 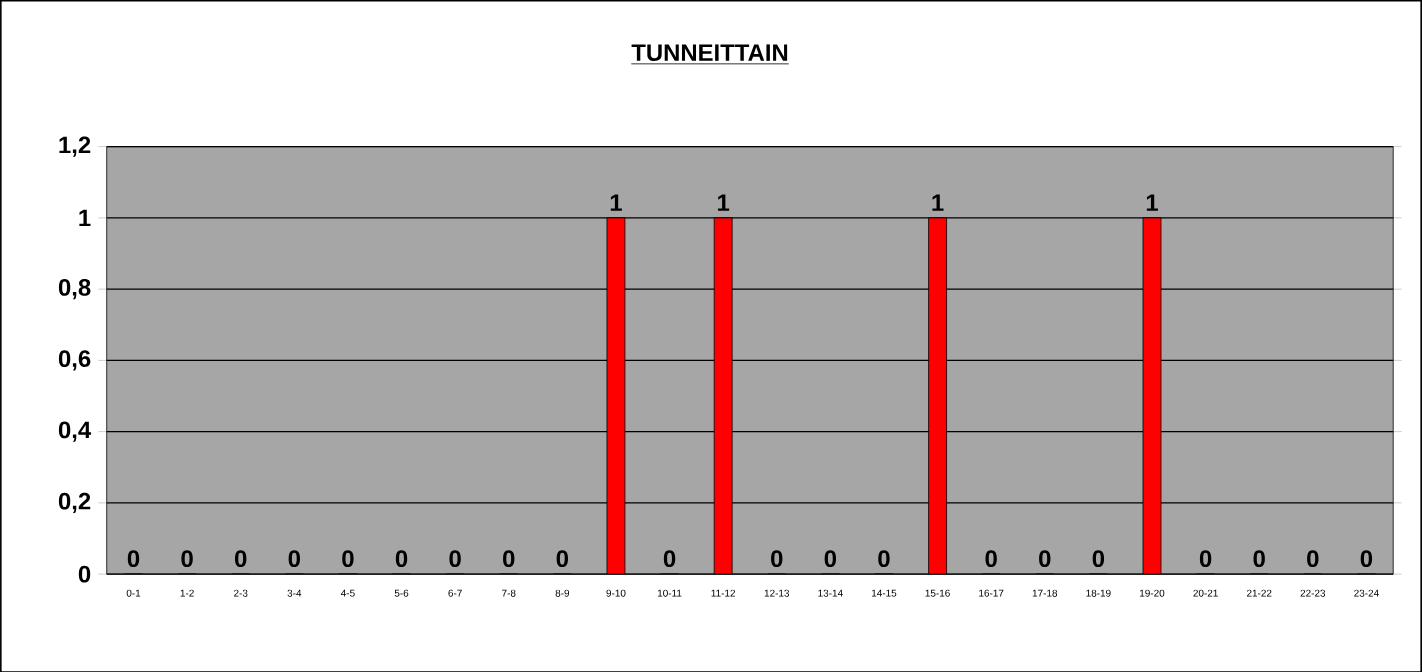 What do you see at coordinates (74, 360) in the screenshot?
I see `y-tick-label: 0,6` at bounding box center [74, 360].